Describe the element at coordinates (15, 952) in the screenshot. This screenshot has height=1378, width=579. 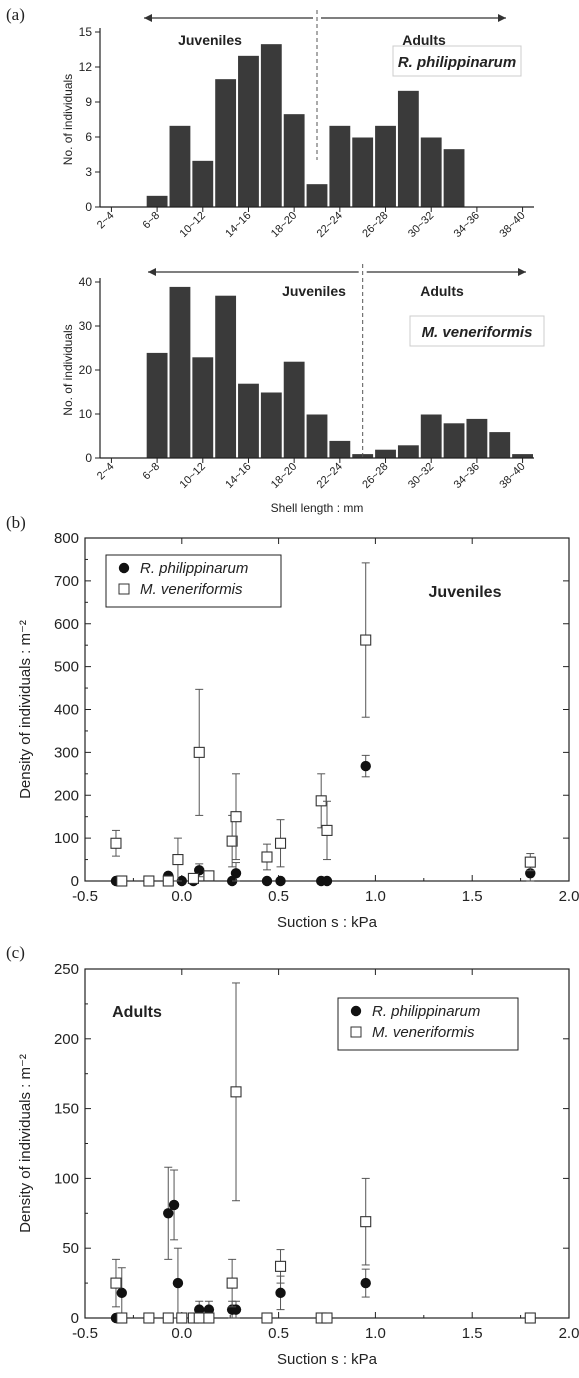
I see `panel-label-c: (c)` at that location.